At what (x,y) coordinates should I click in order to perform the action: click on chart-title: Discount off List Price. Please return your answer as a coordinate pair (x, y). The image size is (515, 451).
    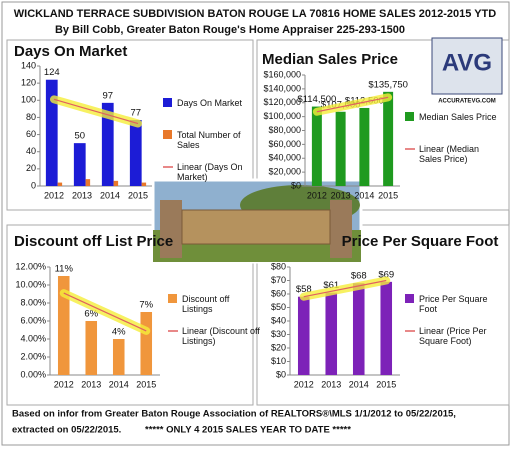
    Looking at the image, I should click on (93, 241).